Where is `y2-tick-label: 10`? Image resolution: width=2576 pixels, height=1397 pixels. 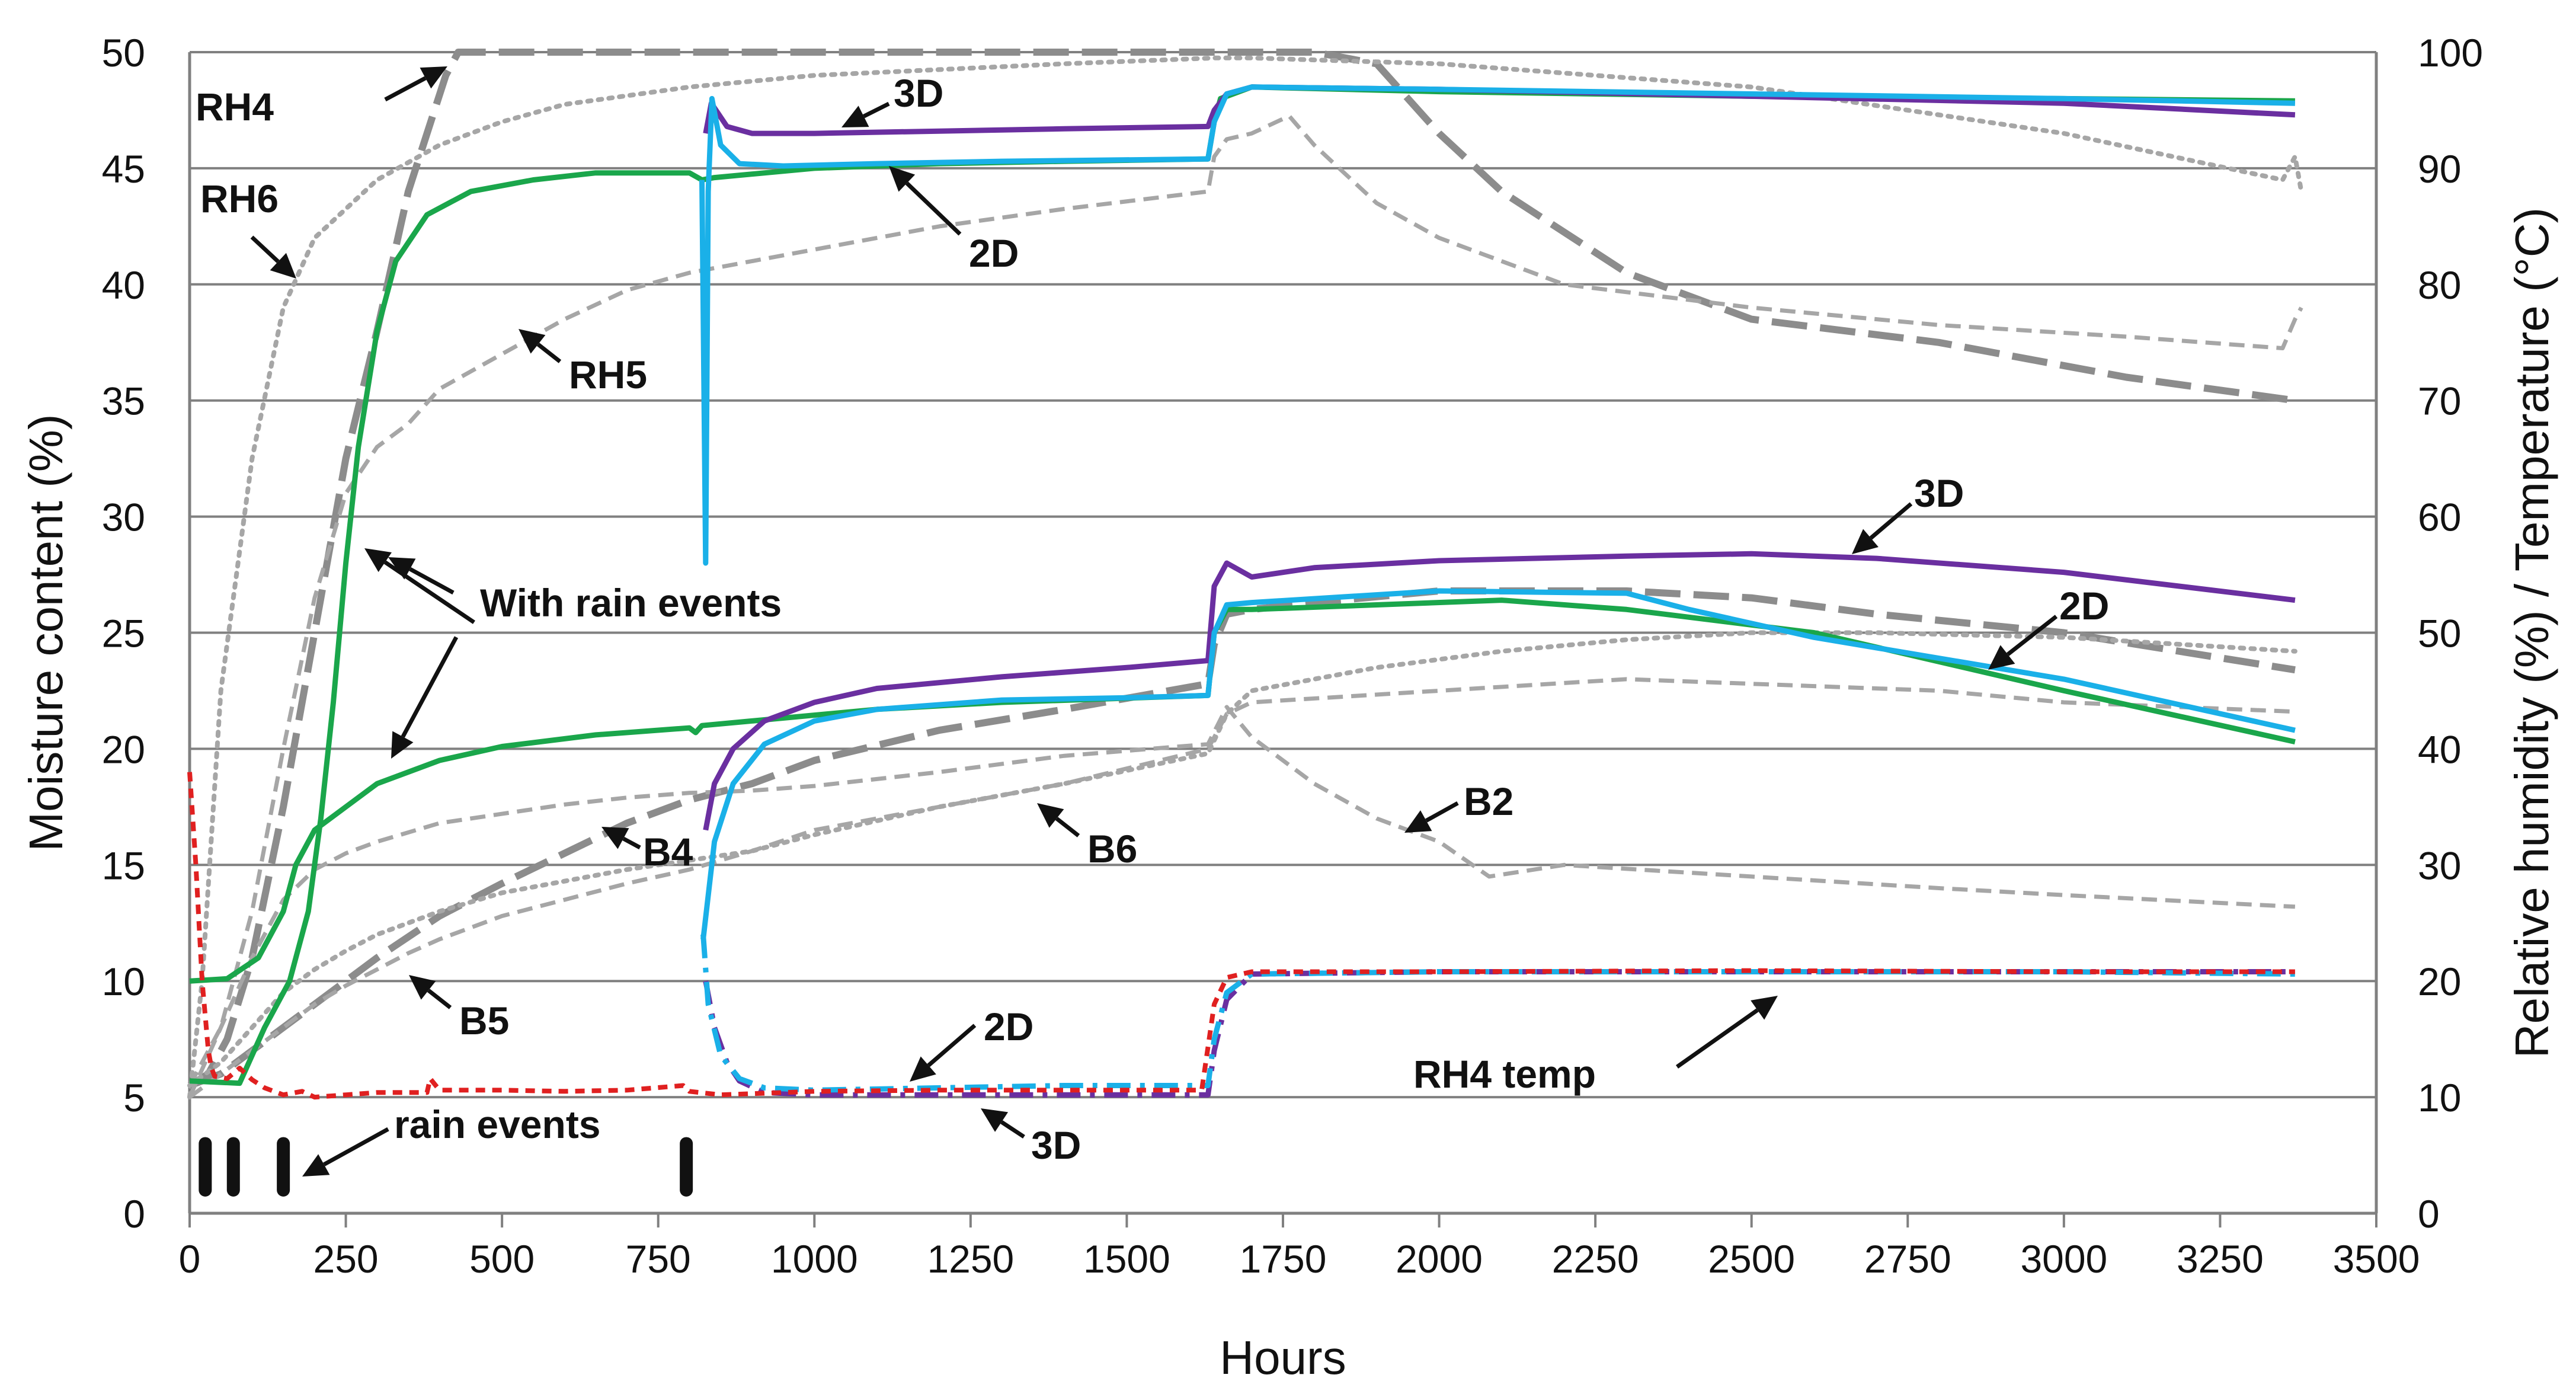
y2-tick-label: 10 is located at coordinates (2439, 1098).